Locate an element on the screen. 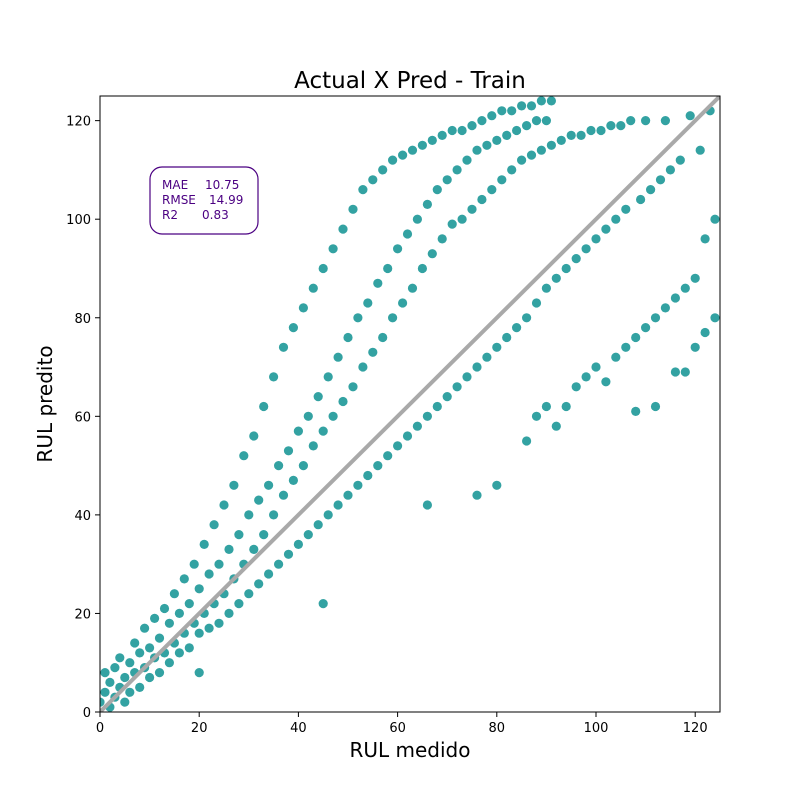 This screenshot has height=800, width=800. y-axis-label: RUL predito is located at coordinates (45, 403).